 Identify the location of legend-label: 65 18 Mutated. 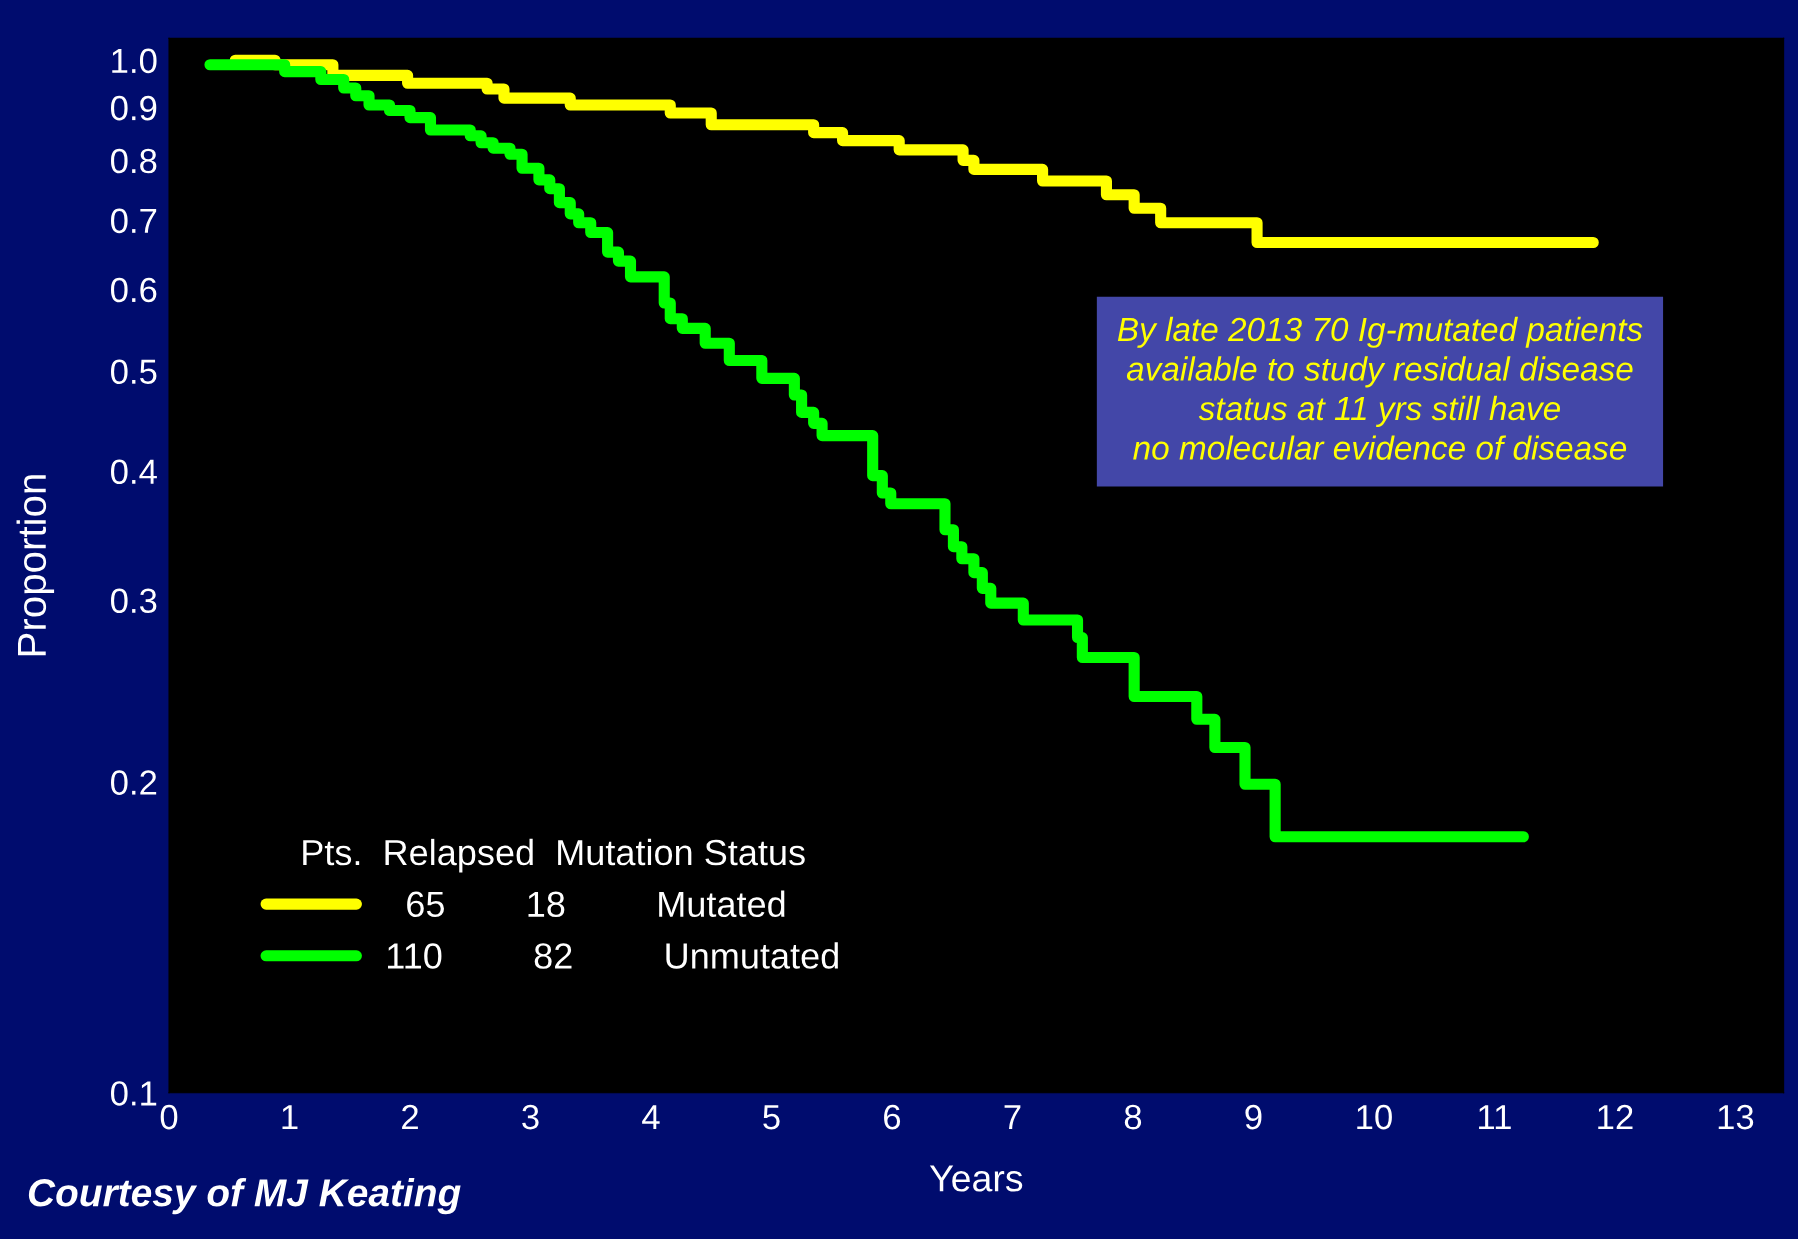
(596, 904).